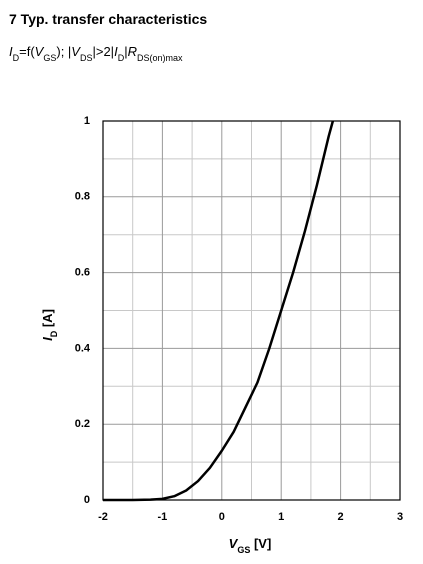  I want to click on y-tick-label: 0.8, so click(82, 197).